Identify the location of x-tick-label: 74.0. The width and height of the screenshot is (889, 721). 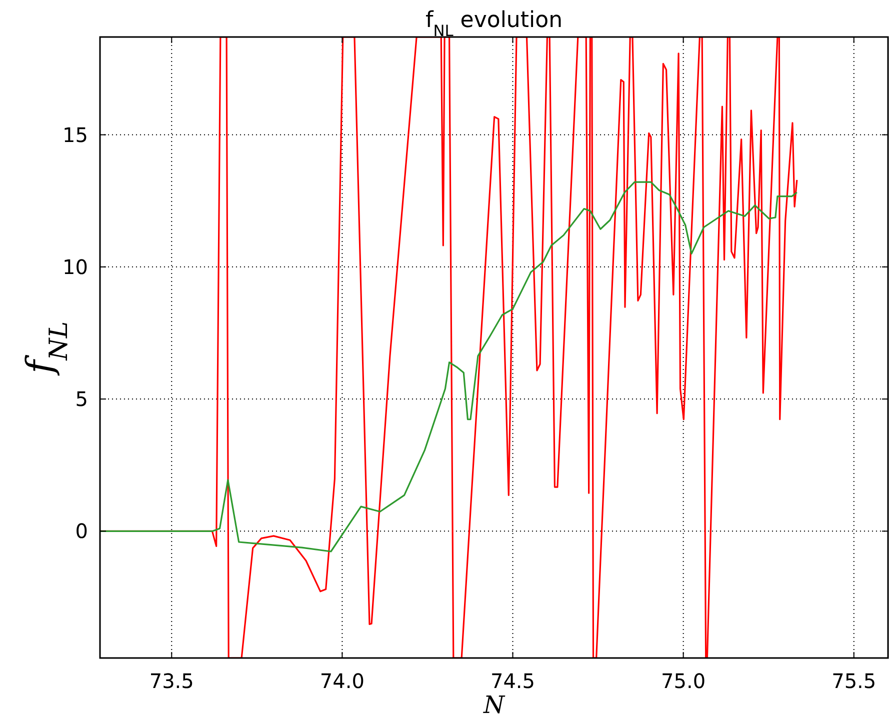
(342, 681).